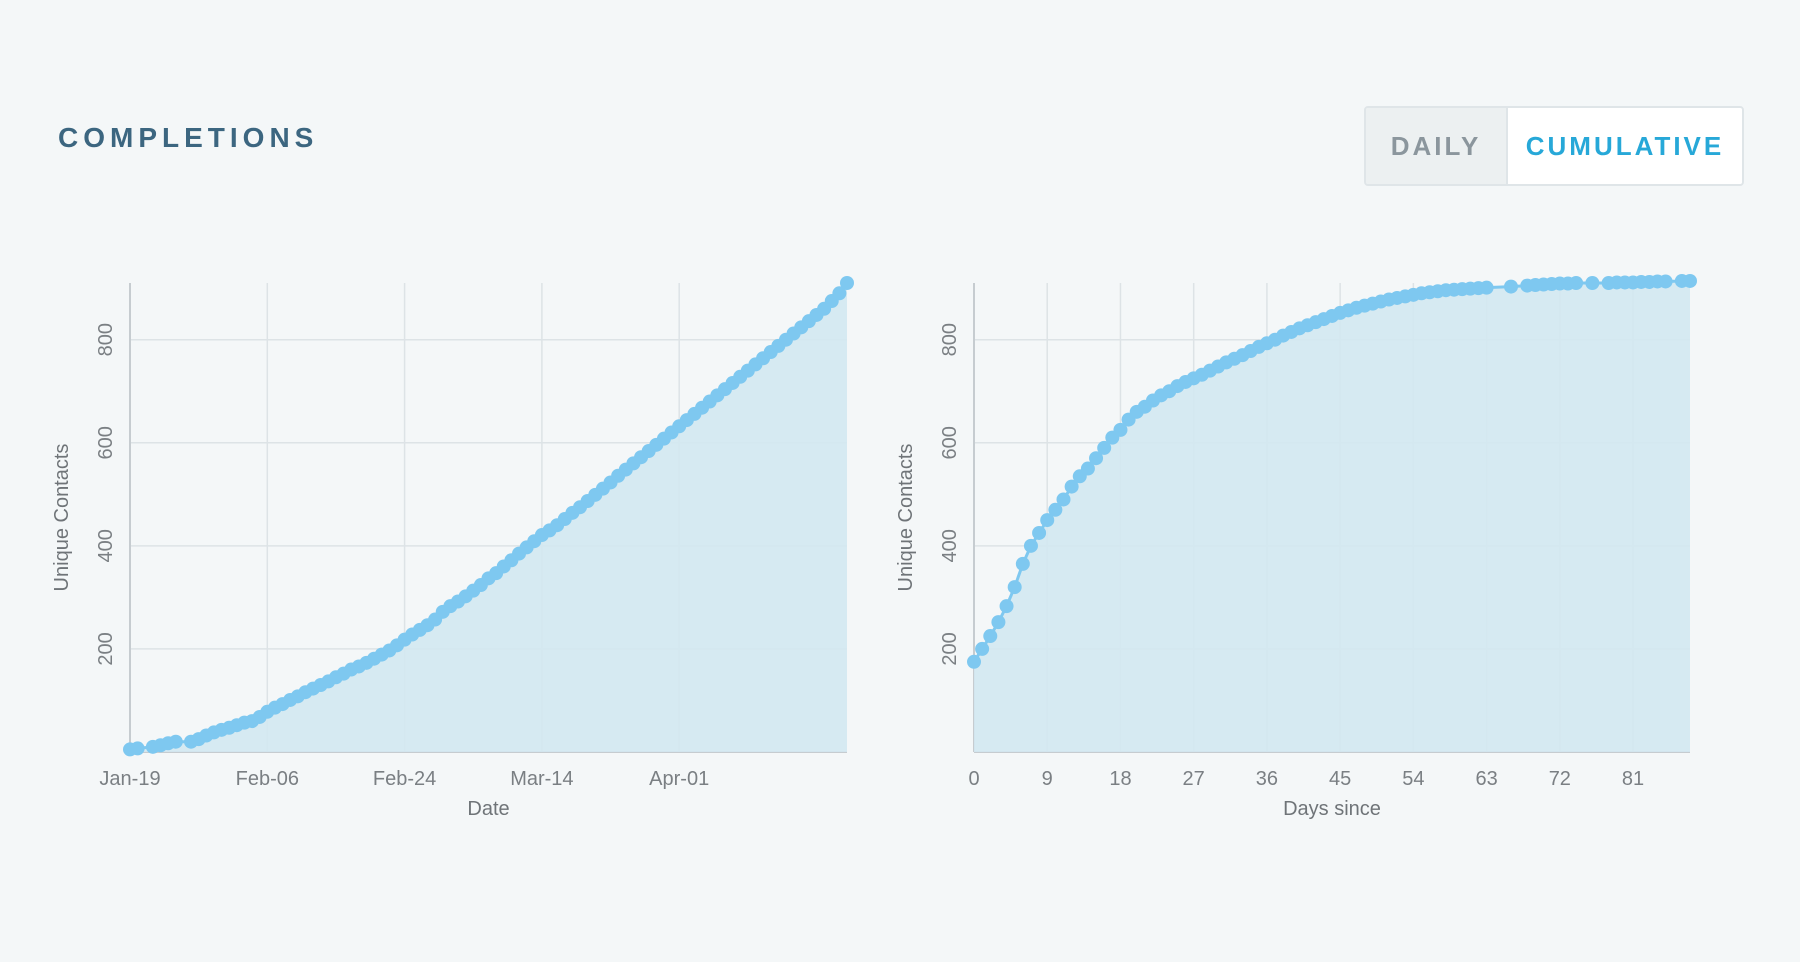 This screenshot has width=1800, height=962. I want to click on x-tick-label: 54, so click(1413, 779).